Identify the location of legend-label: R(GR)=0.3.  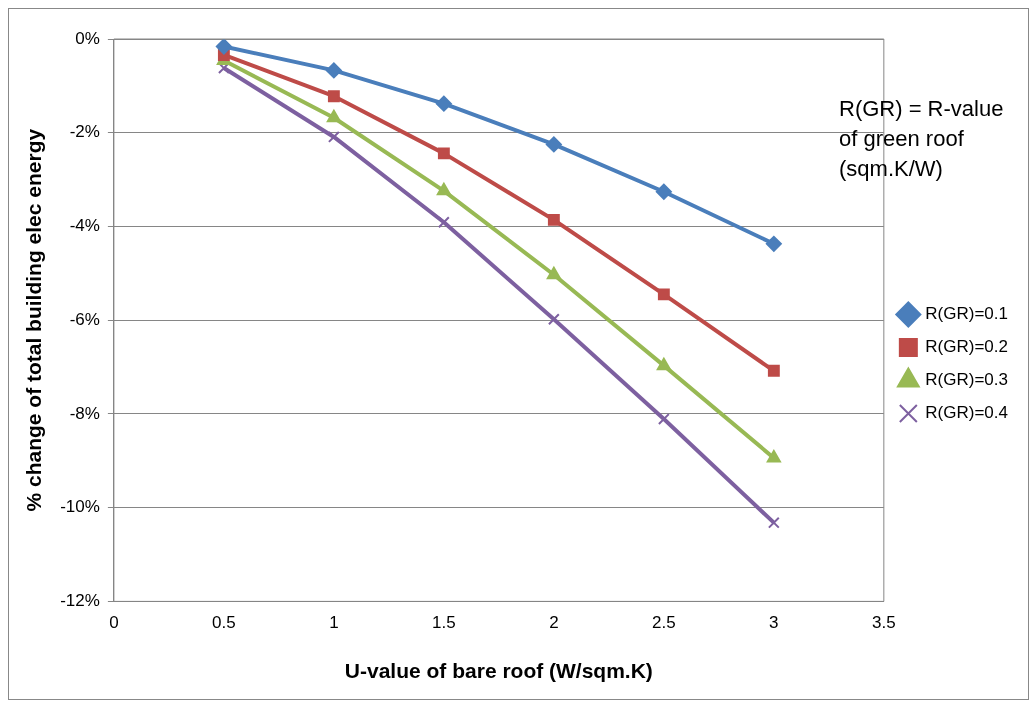
(967, 380).